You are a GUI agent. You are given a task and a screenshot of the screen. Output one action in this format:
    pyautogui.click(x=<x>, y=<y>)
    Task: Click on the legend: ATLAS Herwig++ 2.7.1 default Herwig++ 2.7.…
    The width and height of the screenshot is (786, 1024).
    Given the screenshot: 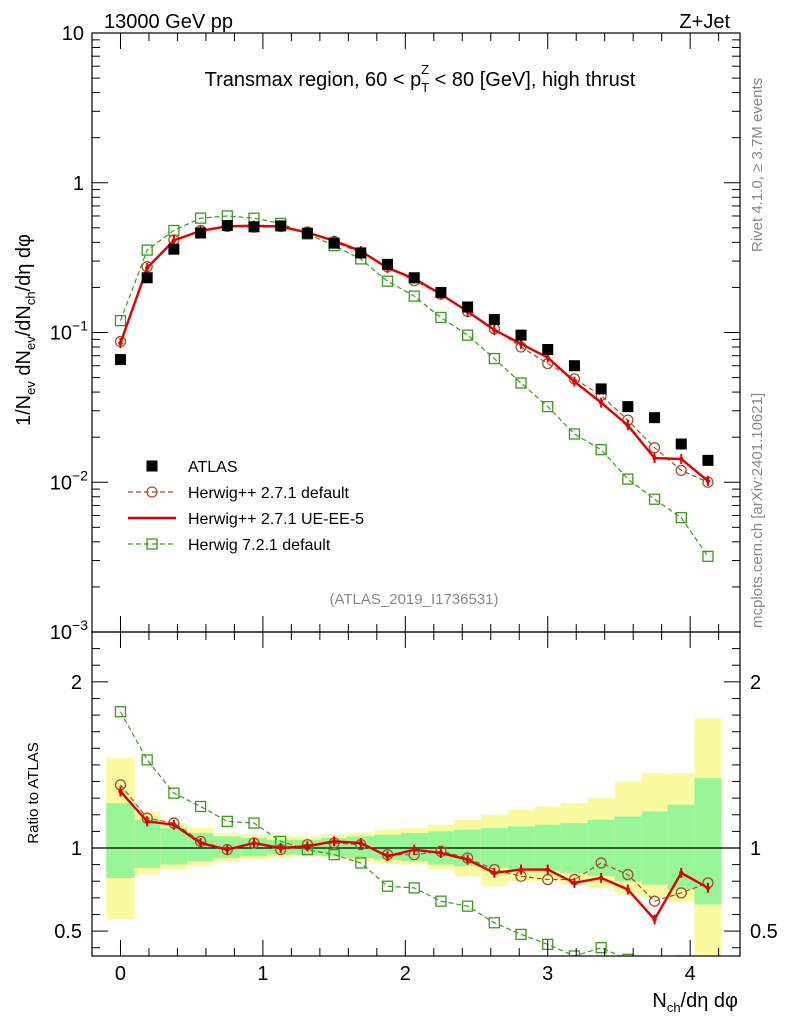 What is the action you would take?
    pyautogui.click(x=246, y=506)
    